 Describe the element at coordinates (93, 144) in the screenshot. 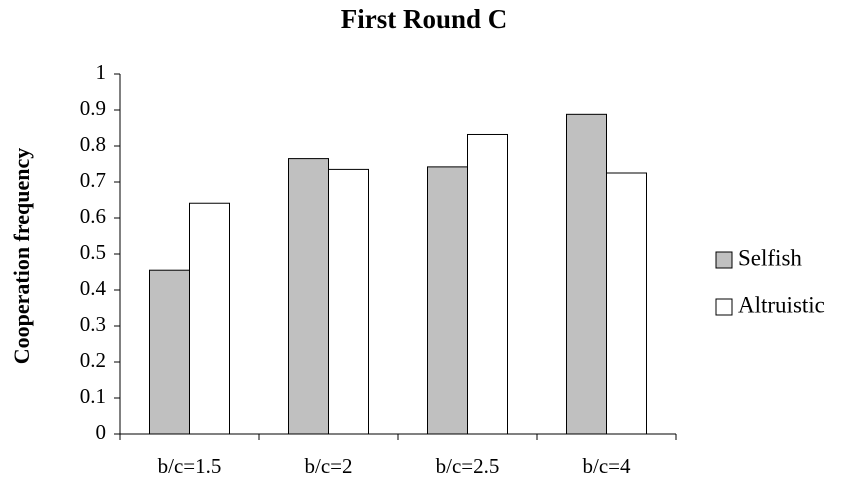

I see `y-tick-label: 0.8` at that location.